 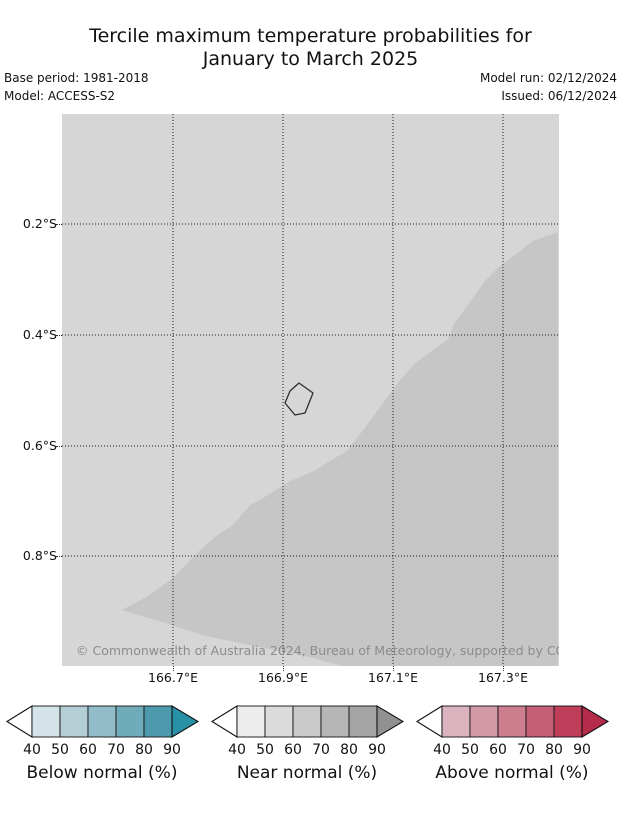 What do you see at coordinates (39, 555) in the screenshot?
I see `y-axis-label: 0.8°S` at bounding box center [39, 555].